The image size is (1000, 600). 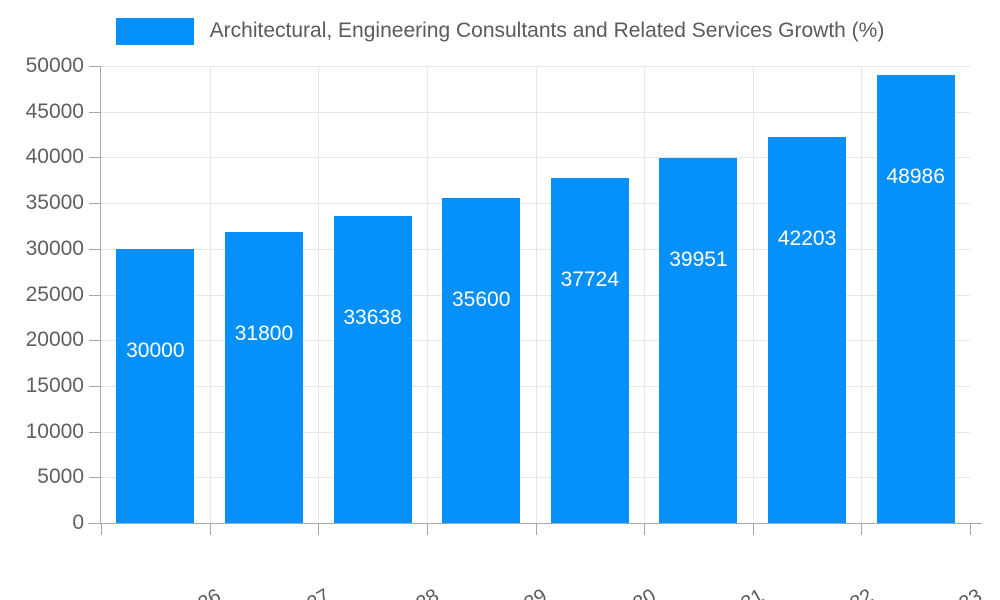 I want to click on bar-value-label: 42203, so click(x=807, y=239).